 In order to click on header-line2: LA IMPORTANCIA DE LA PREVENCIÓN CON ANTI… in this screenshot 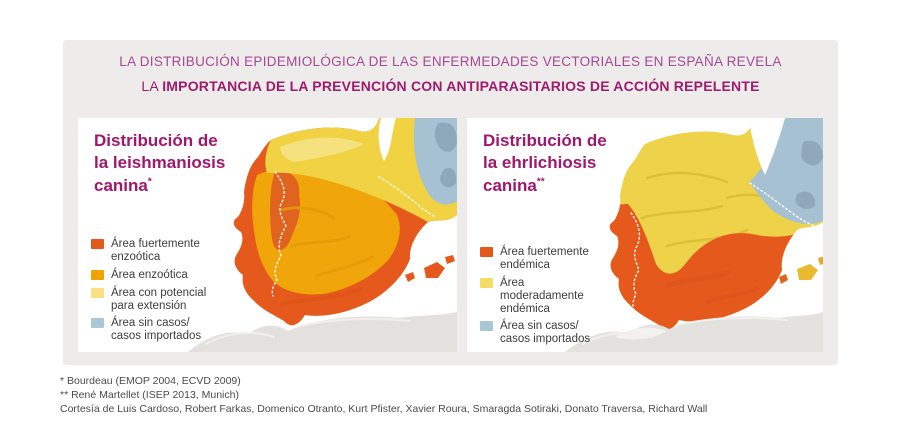, I will do `click(450, 86)`.